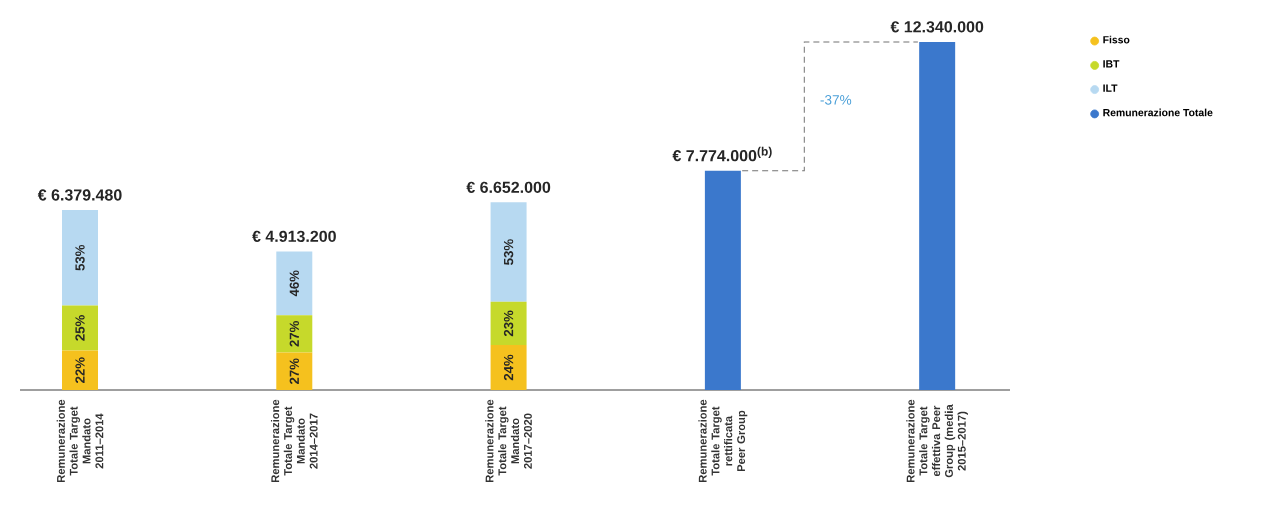 The width and height of the screenshot is (1277, 530). Describe the element at coordinates (1111, 64) in the screenshot. I see `legend-label: IBT` at that location.